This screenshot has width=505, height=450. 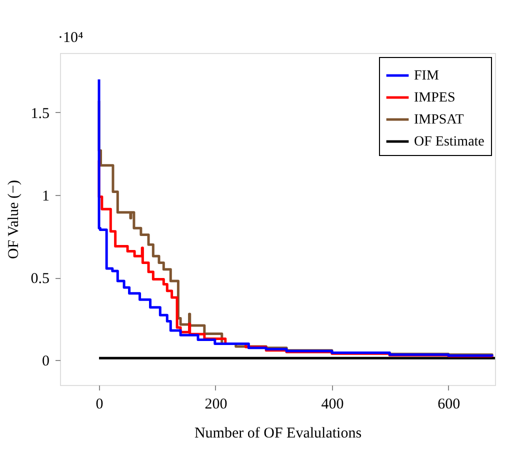 What do you see at coordinates (216, 404) in the screenshot?
I see `x-tick-label: 200` at bounding box center [216, 404].